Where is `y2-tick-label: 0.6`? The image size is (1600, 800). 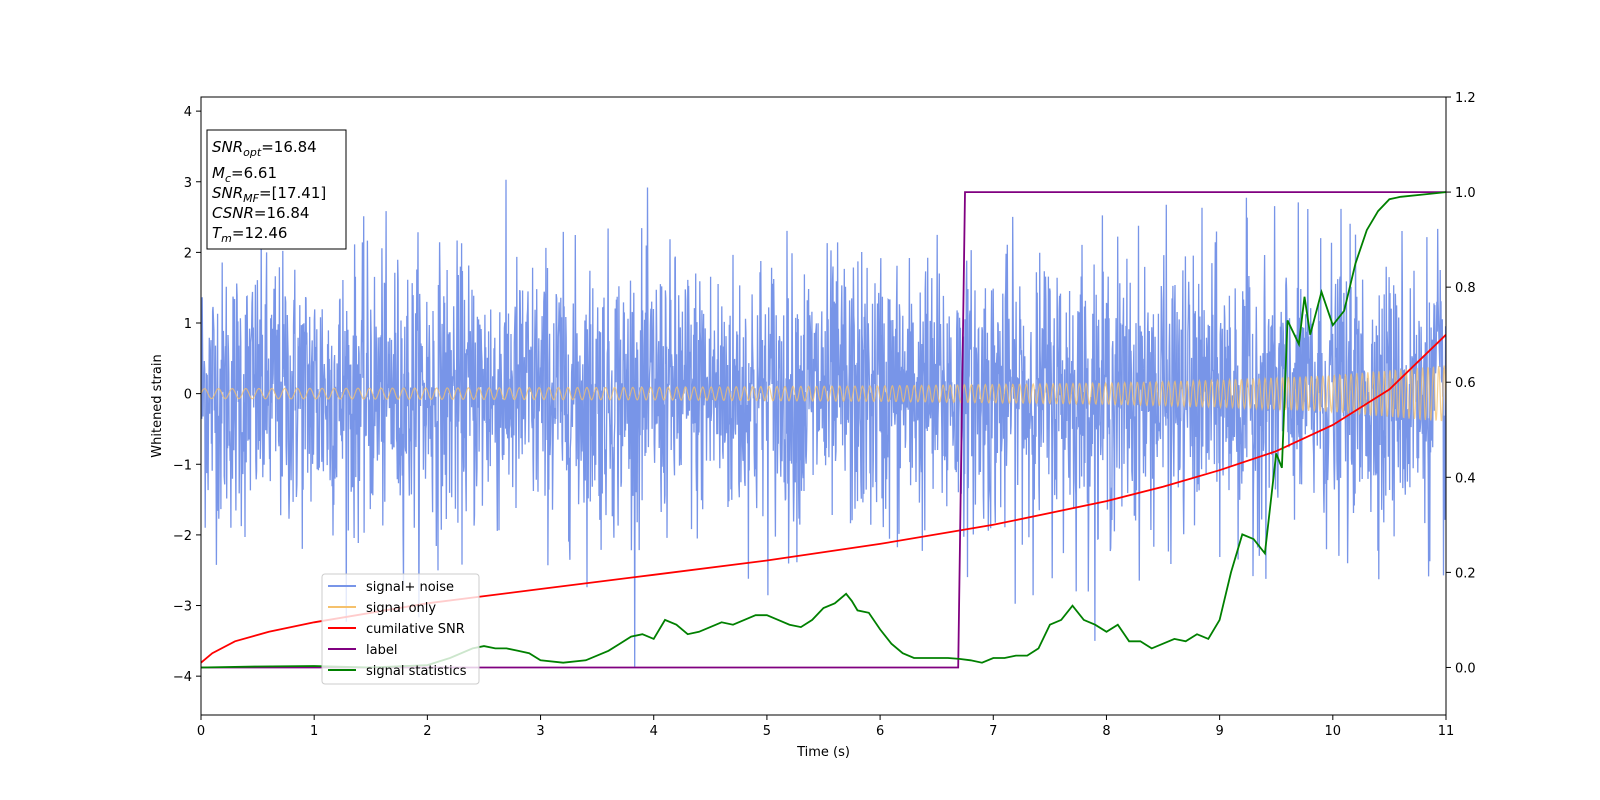
y2-tick-label: 0.6 is located at coordinates (1465, 383).